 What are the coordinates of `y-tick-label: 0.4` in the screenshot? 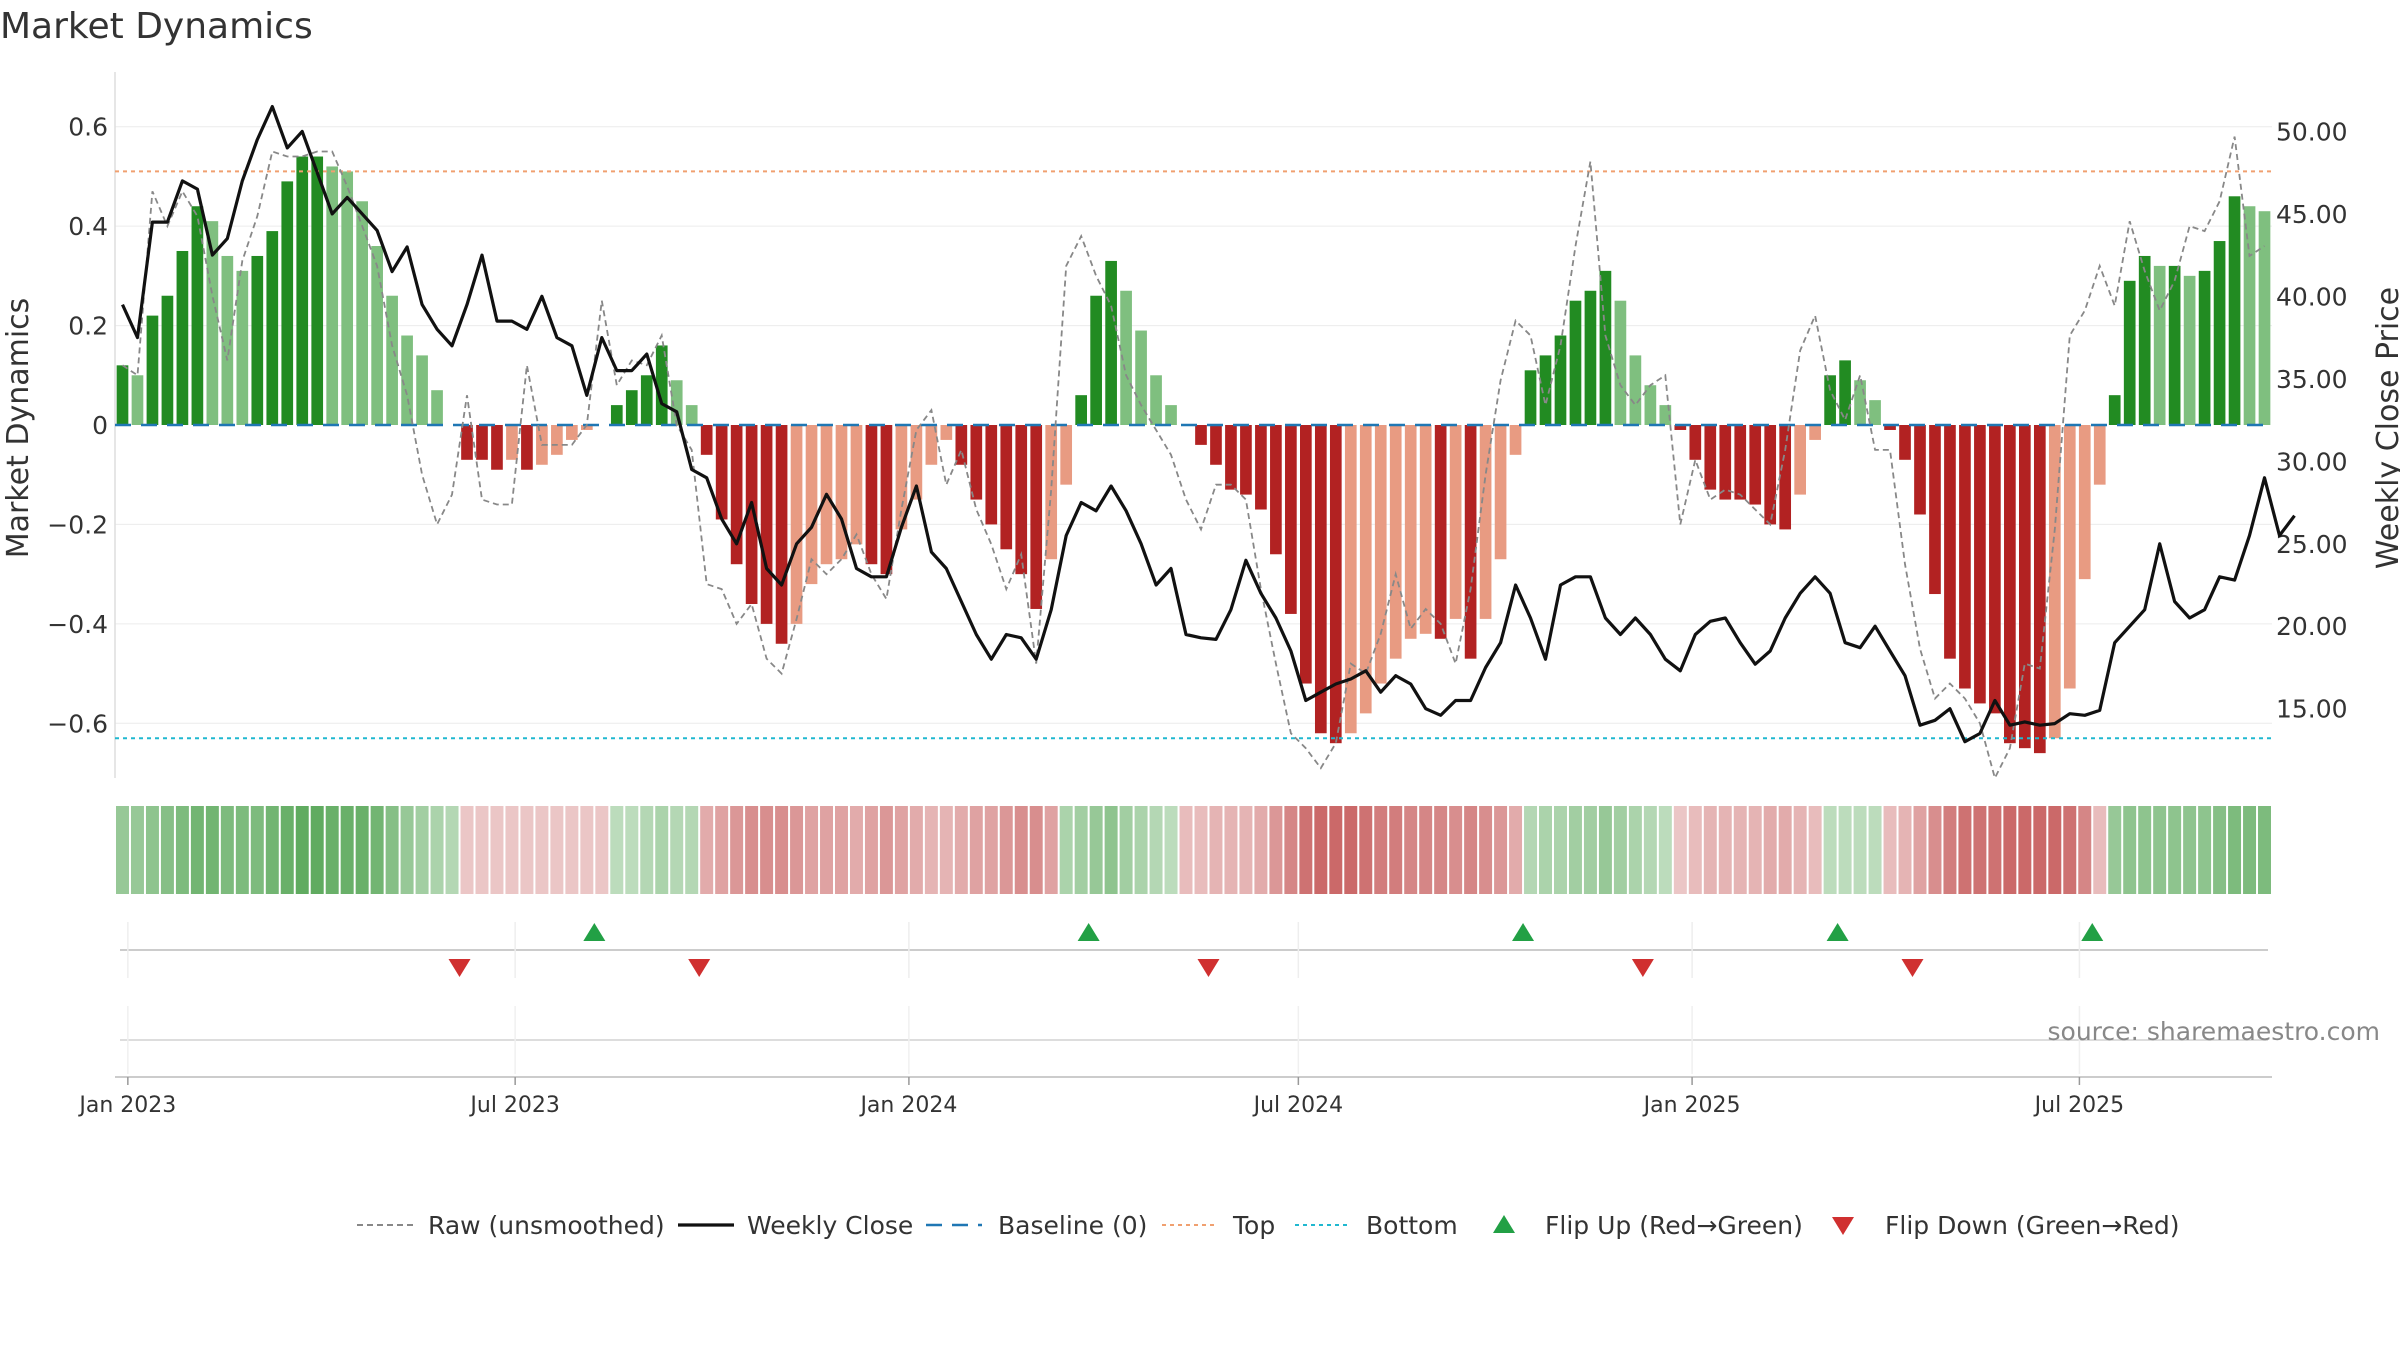 It's located at (88, 226).